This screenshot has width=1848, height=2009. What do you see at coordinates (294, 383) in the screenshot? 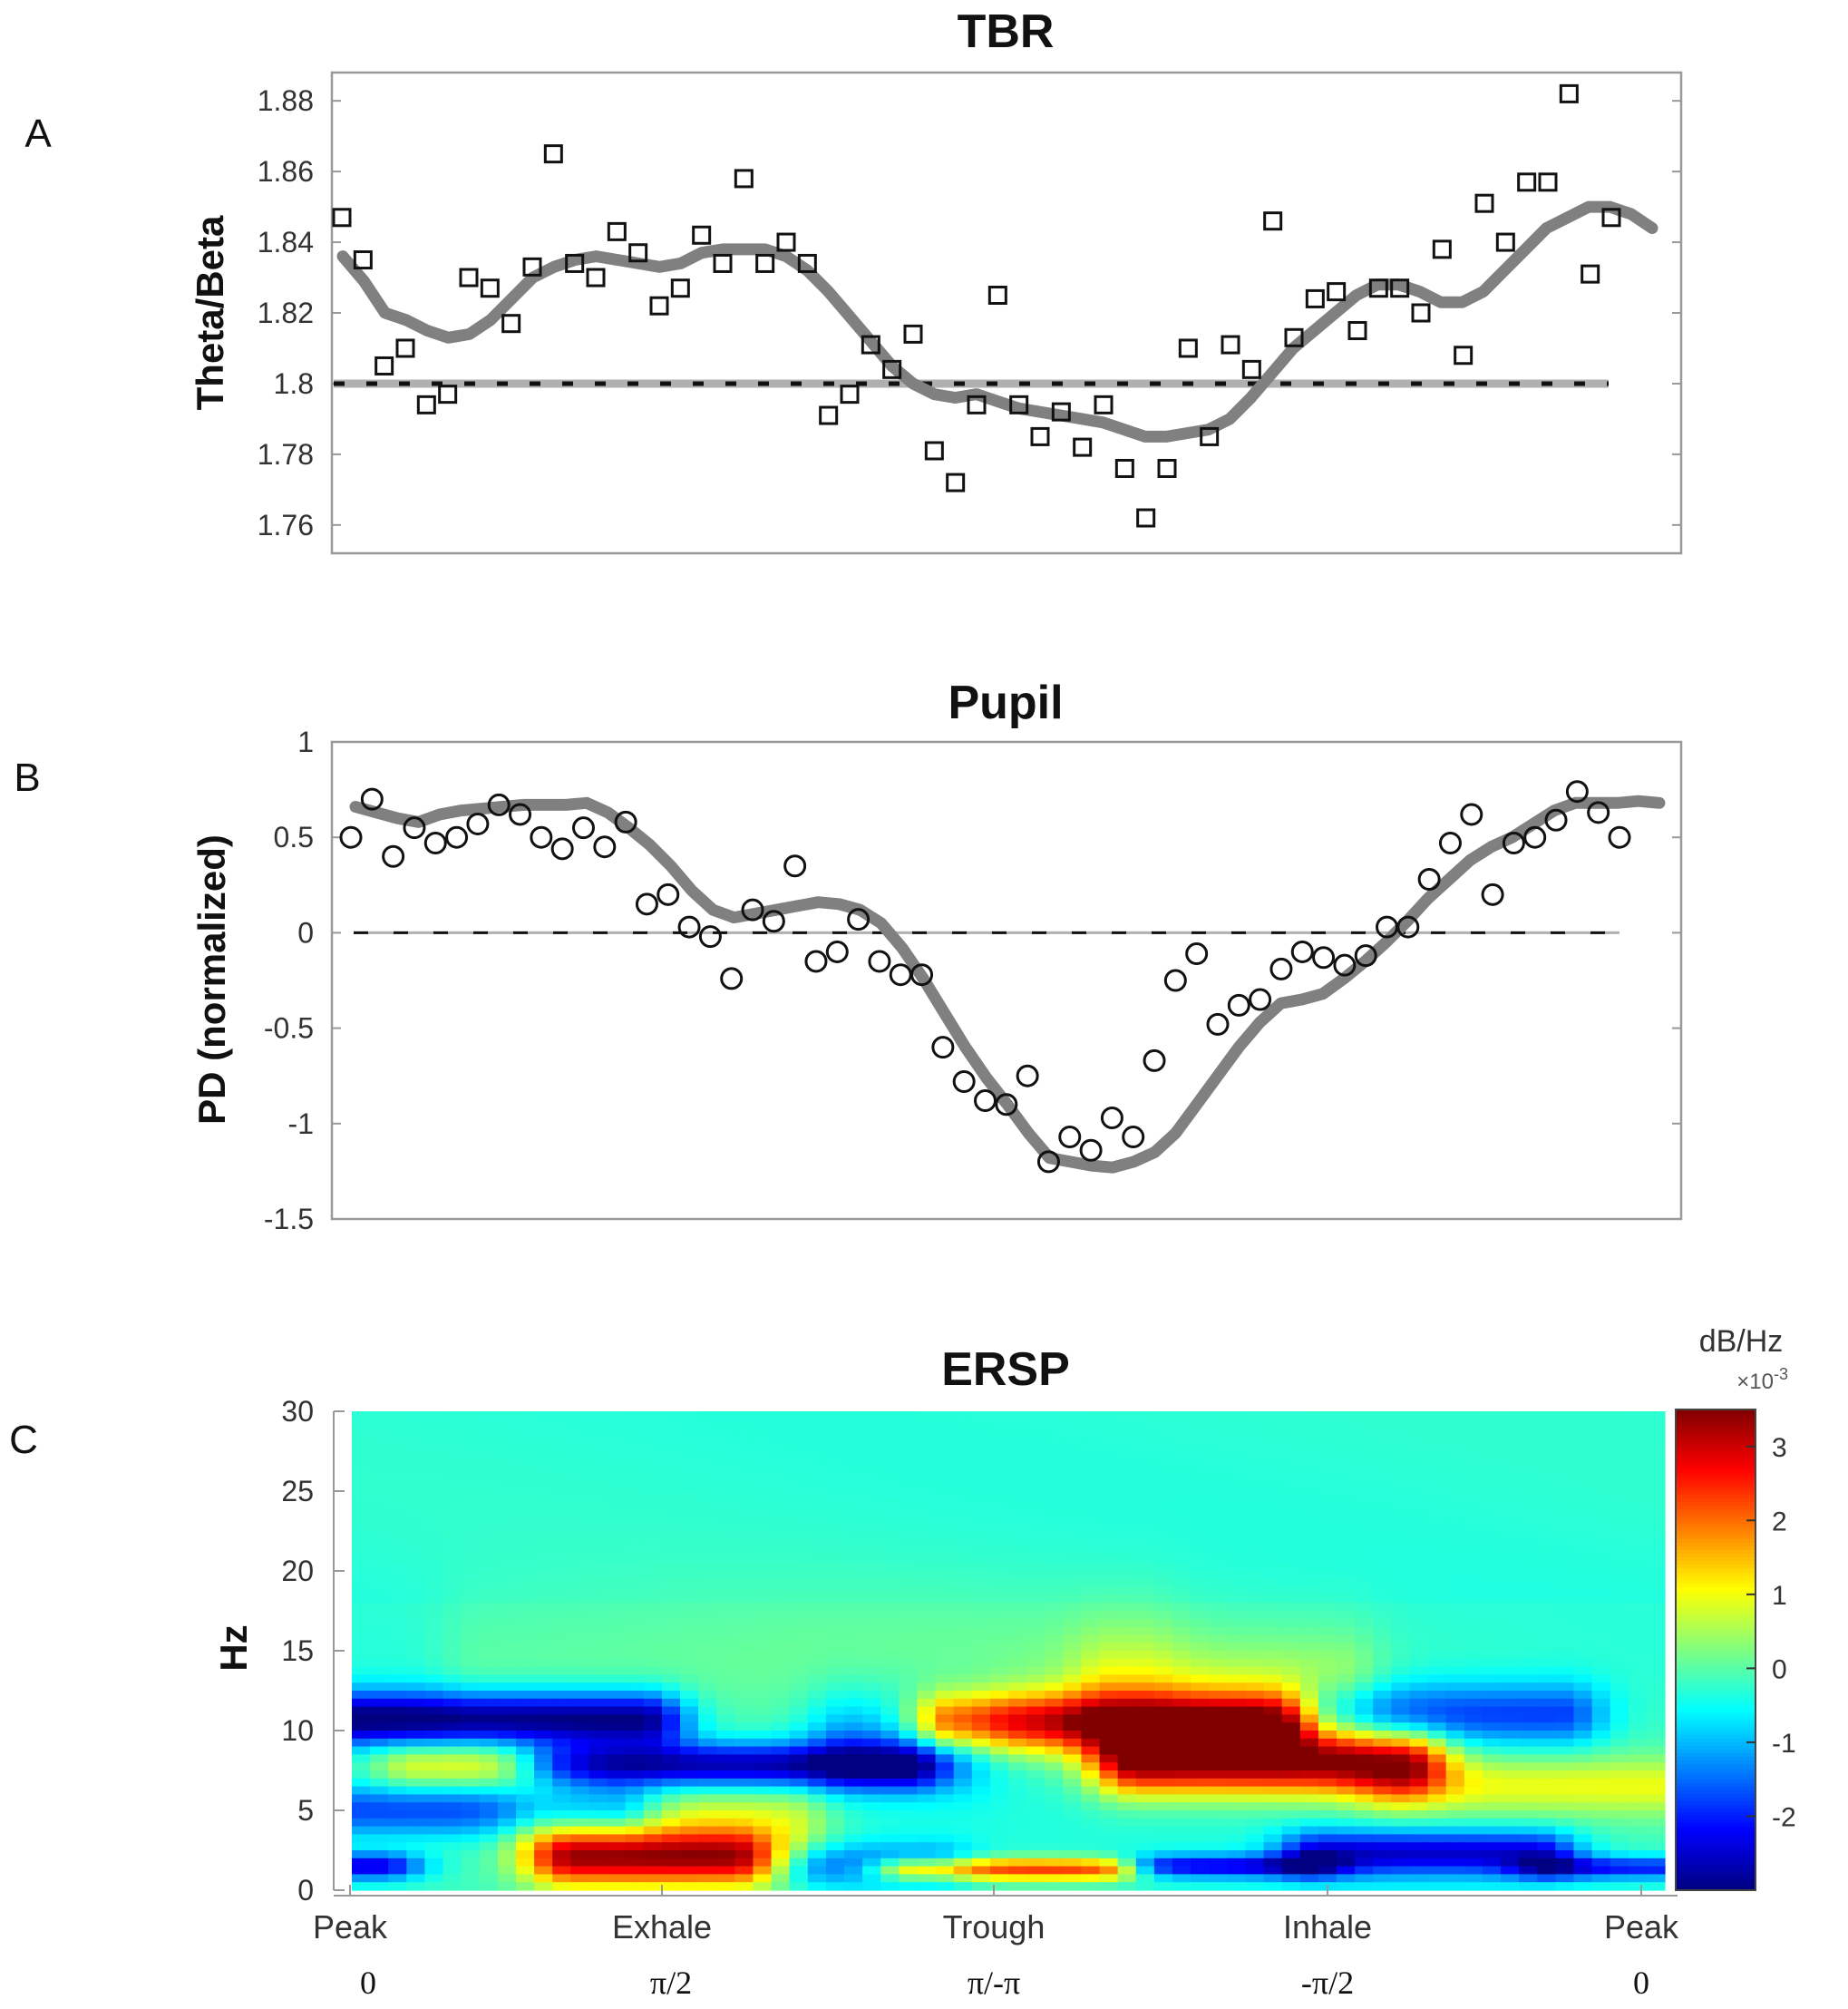
I see `y-tick-label: 1.8` at bounding box center [294, 383].